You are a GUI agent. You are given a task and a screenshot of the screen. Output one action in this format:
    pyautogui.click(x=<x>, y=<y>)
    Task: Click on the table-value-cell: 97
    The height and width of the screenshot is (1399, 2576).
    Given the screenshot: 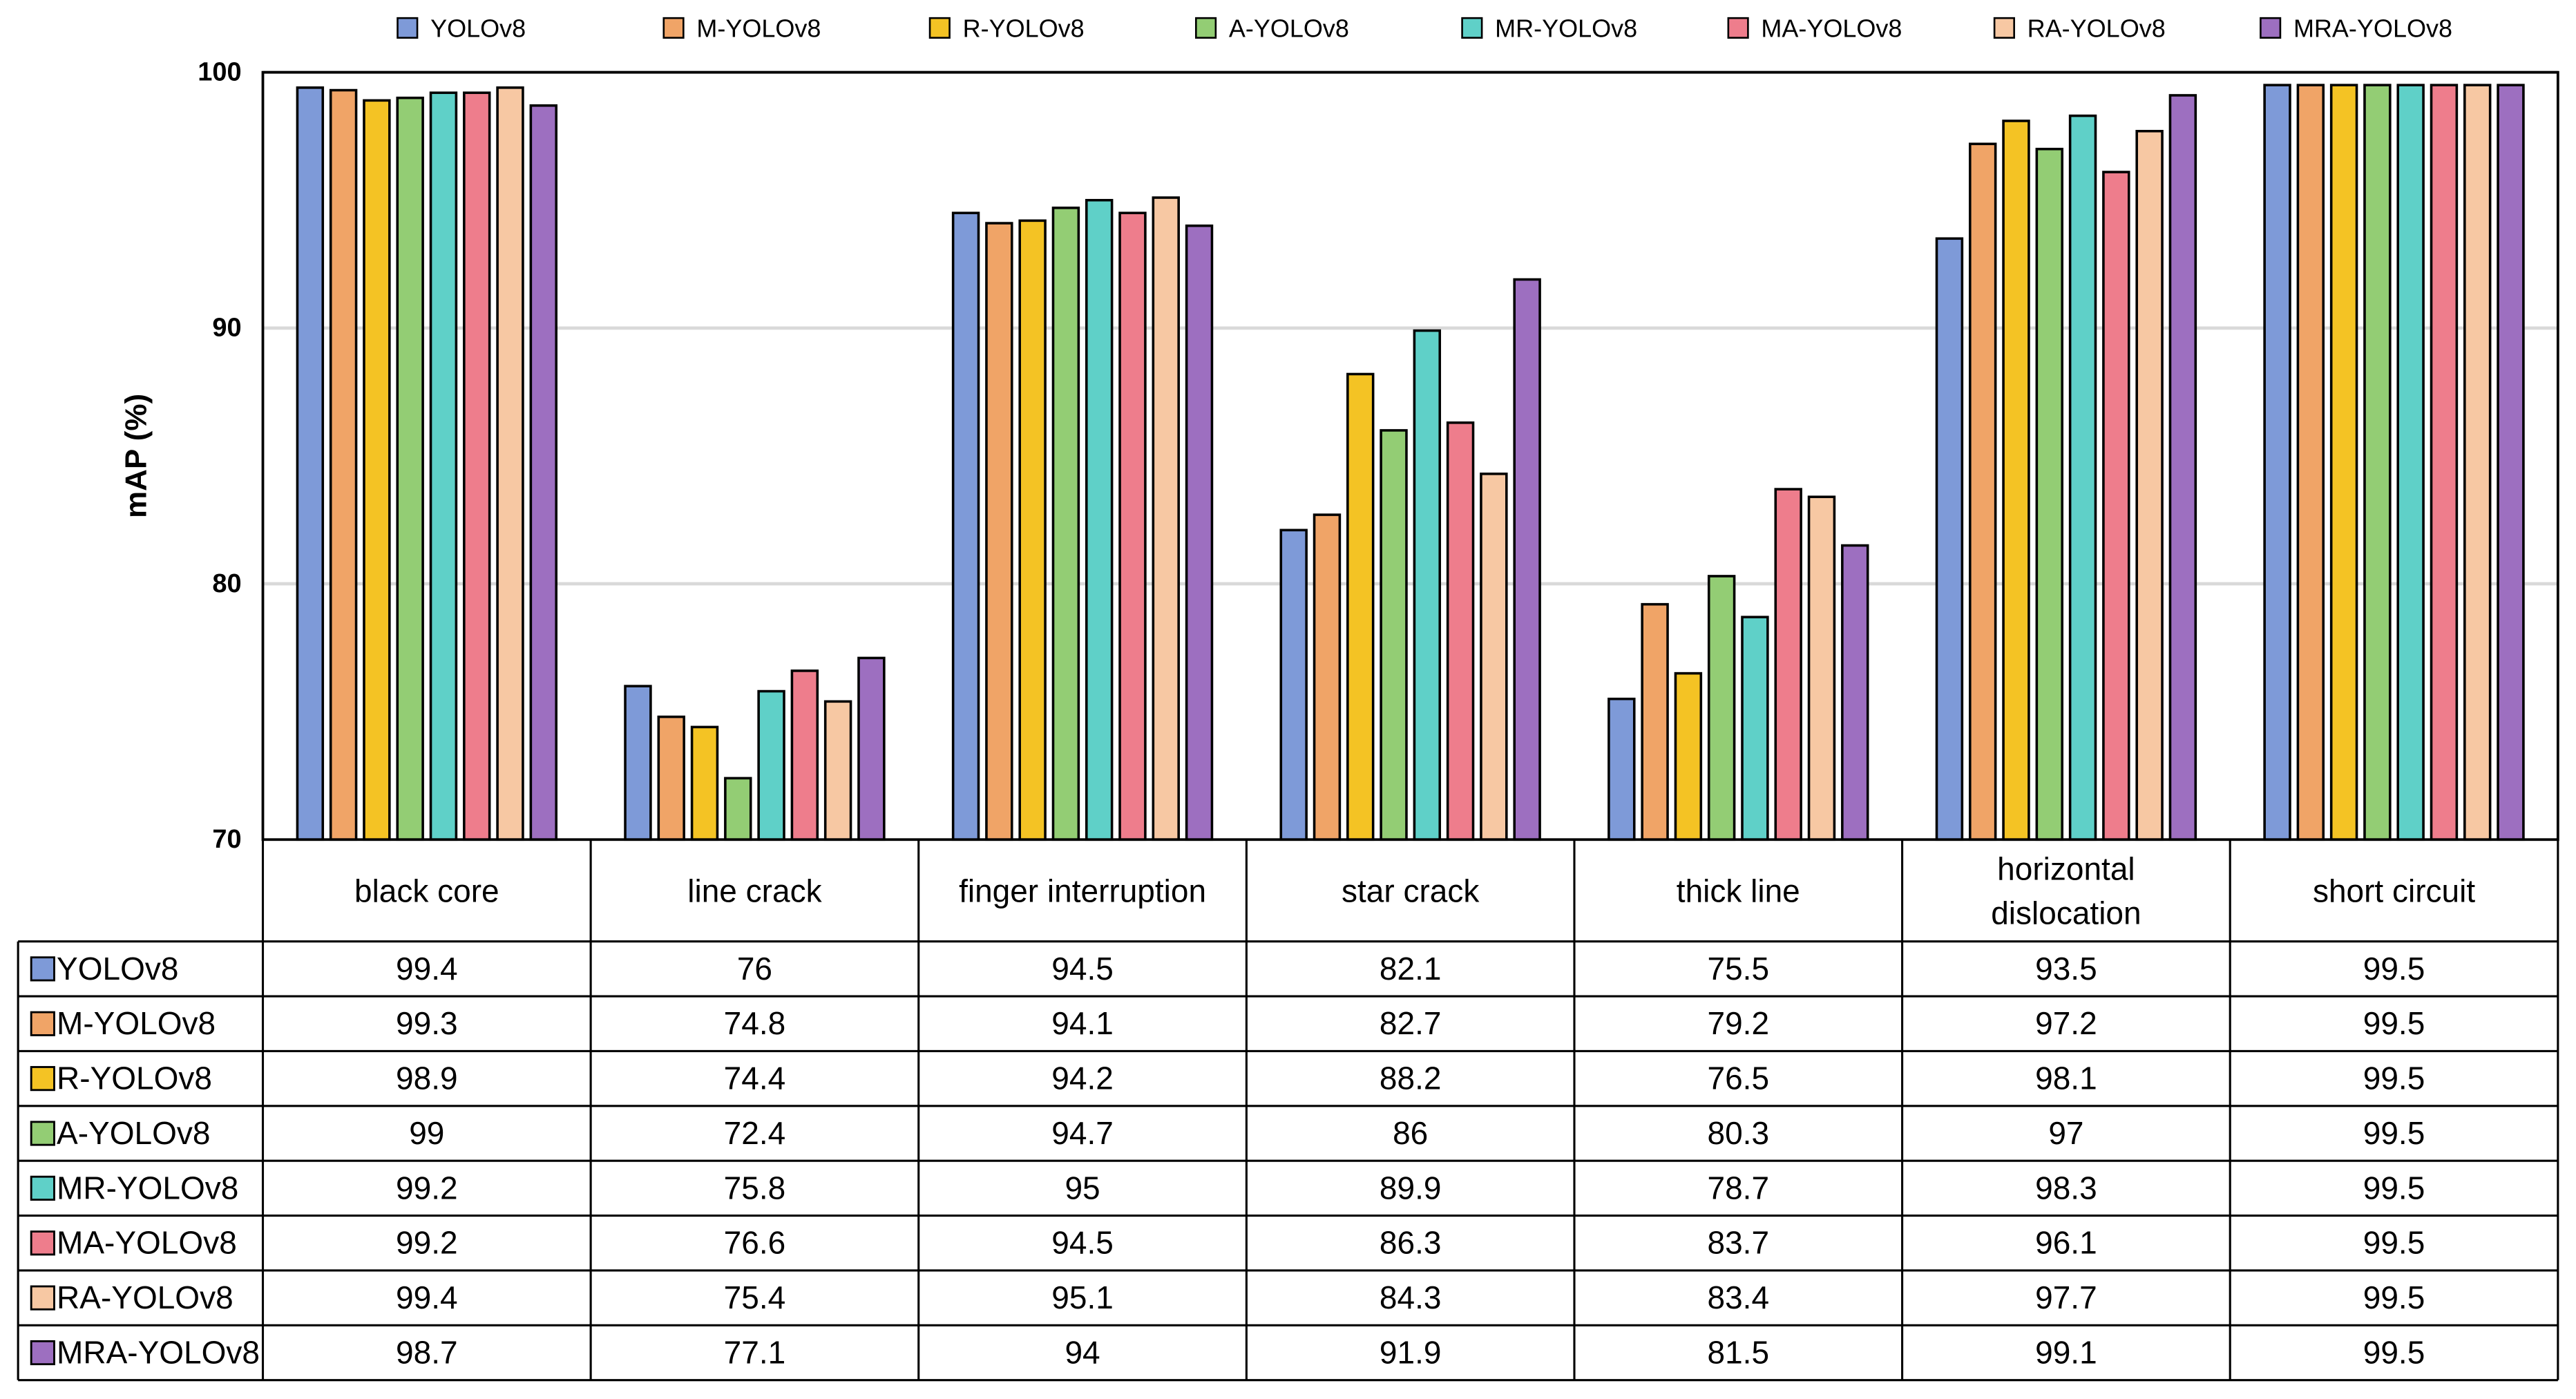 What is the action you would take?
    pyautogui.click(x=2065, y=1133)
    